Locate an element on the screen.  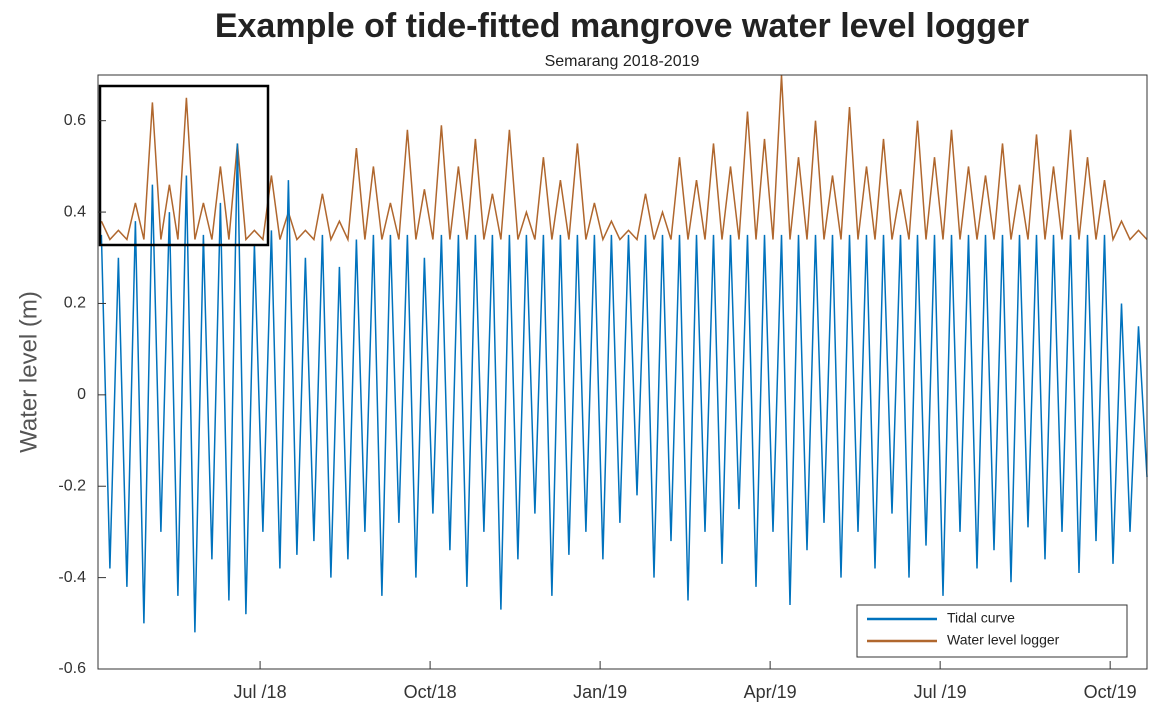
y-tick-label: 0.4 is located at coordinates (75, 211).